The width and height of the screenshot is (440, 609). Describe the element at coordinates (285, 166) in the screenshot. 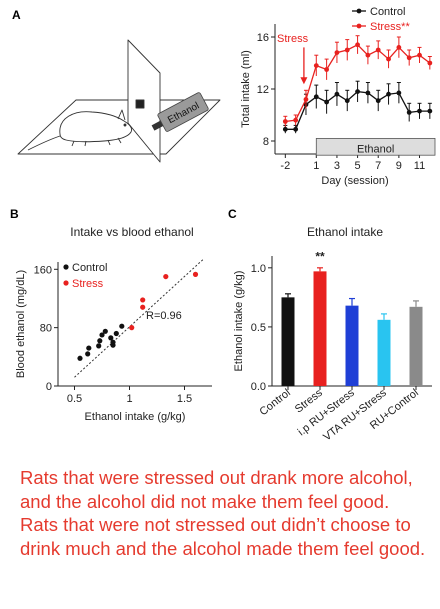

I see `a-x-tick-label: -2` at that location.